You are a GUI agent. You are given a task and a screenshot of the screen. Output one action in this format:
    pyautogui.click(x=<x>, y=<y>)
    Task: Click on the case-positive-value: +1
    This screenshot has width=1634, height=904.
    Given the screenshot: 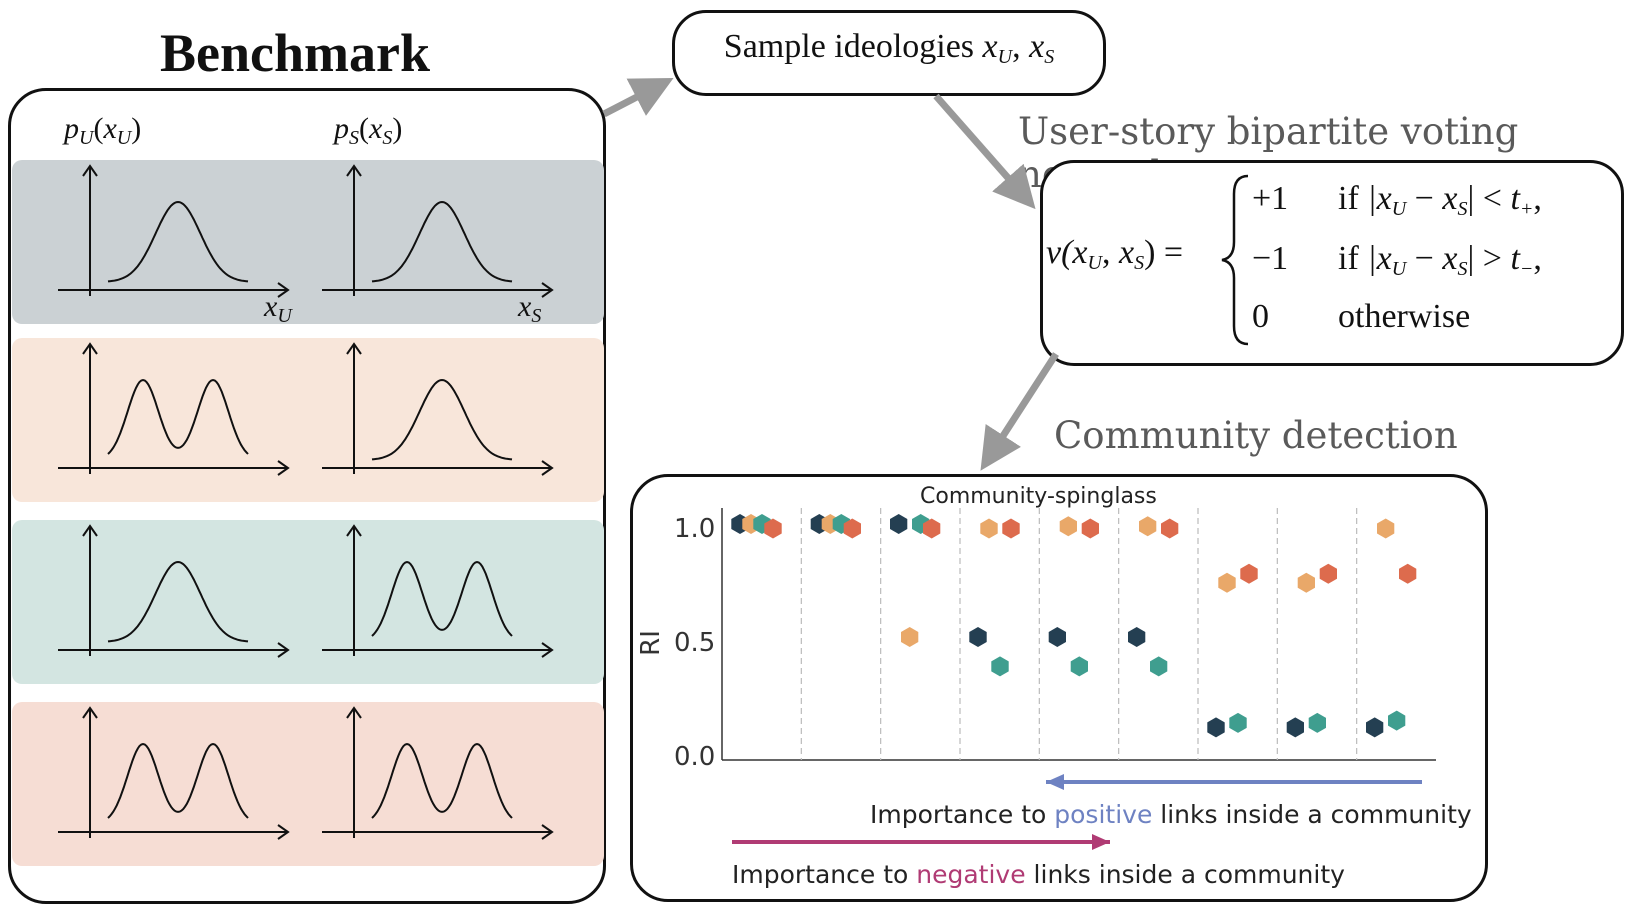 What is the action you would take?
    pyautogui.click(x=1270, y=198)
    